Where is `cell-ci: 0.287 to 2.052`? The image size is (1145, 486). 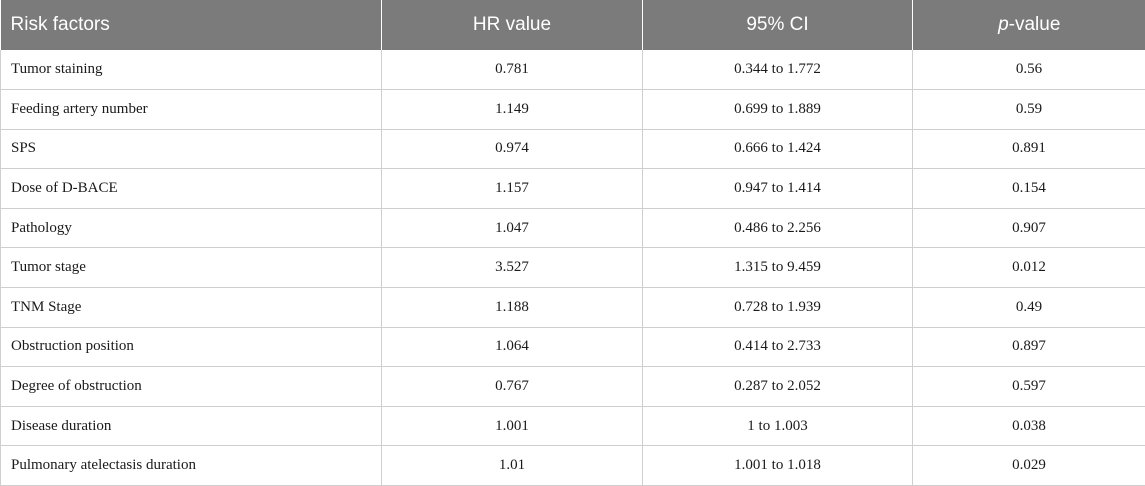
cell-ci: 0.287 to 2.052 is located at coordinates (777, 386).